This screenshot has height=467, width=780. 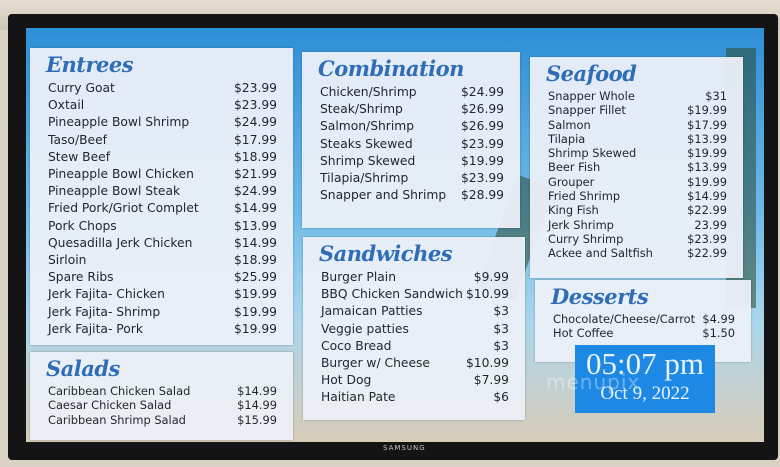 What do you see at coordinates (255, 174) in the screenshot?
I see `menu-item-price: $21.99` at bounding box center [255, 174].